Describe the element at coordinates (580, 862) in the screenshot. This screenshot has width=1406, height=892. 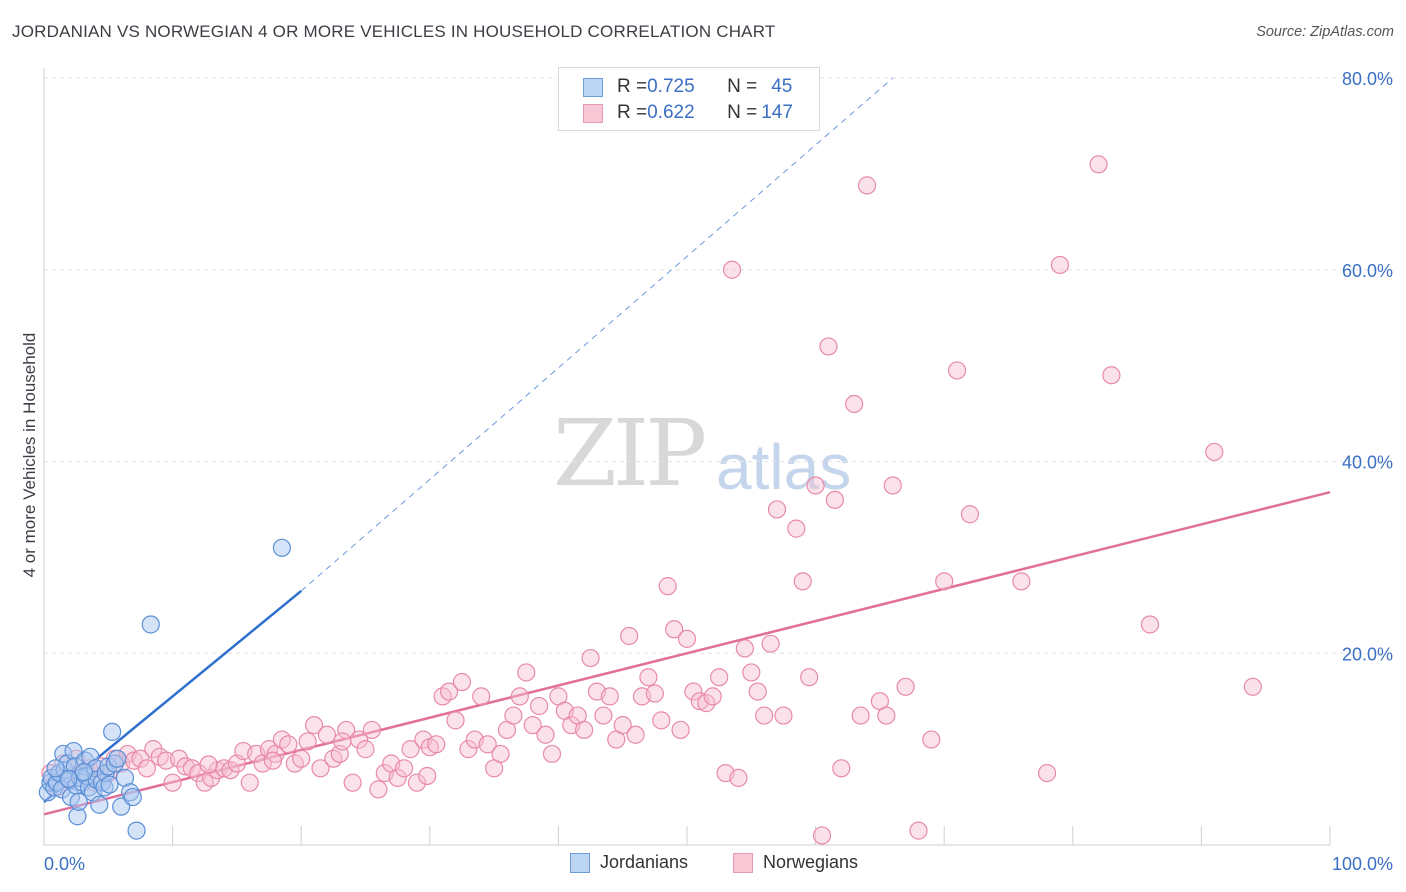
I see `jordanian-swatch` at that location.